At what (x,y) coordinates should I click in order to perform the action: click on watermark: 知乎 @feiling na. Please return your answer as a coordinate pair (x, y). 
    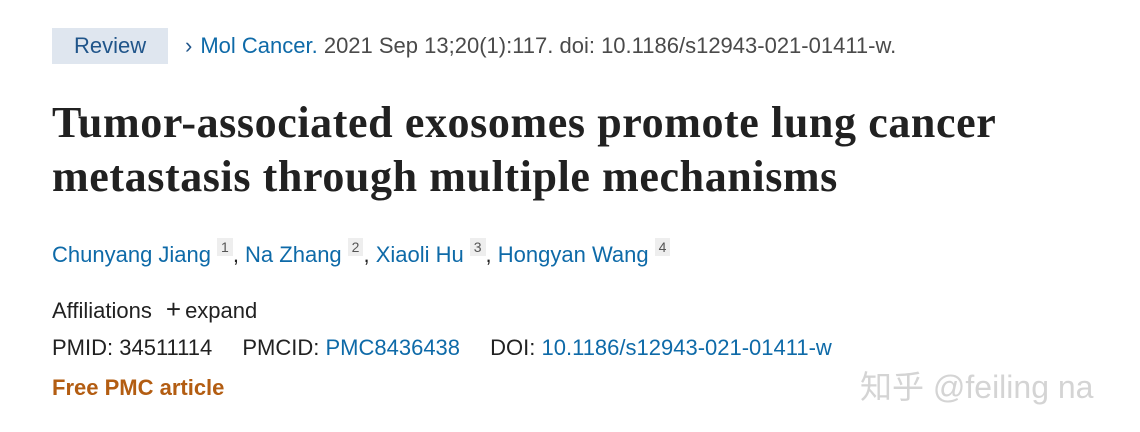
    Looking at the image, I should click on (977, 387).